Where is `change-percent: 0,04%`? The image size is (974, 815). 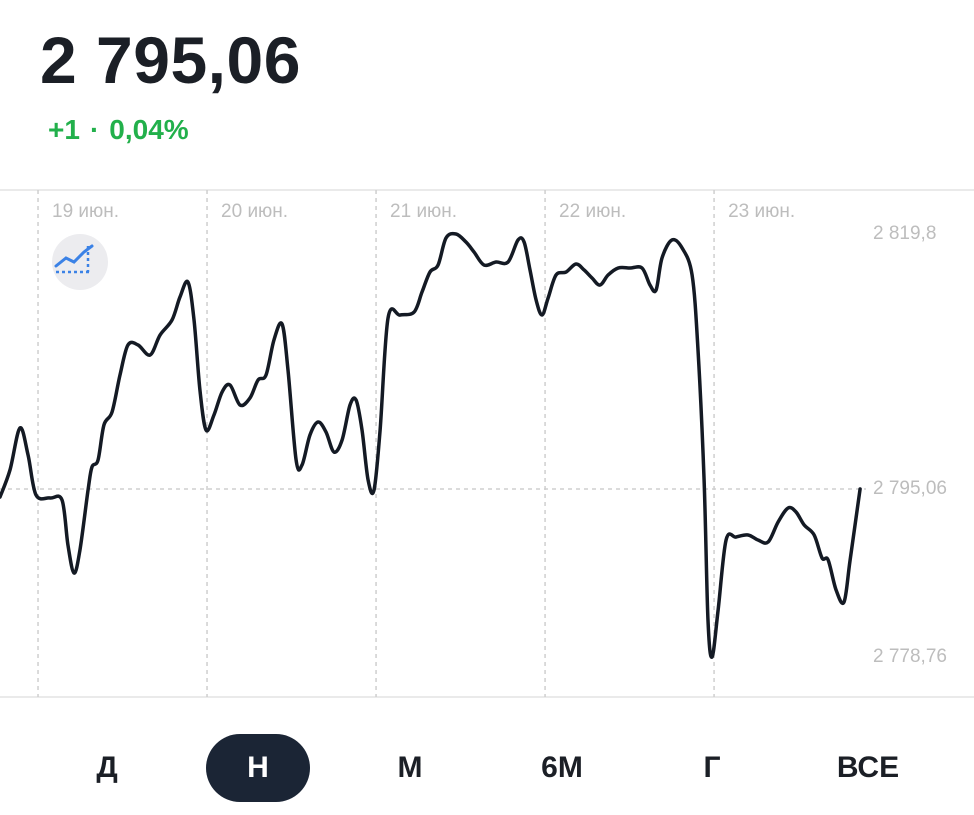
change-percent: 0,04% is located at coordinates (149, 129).